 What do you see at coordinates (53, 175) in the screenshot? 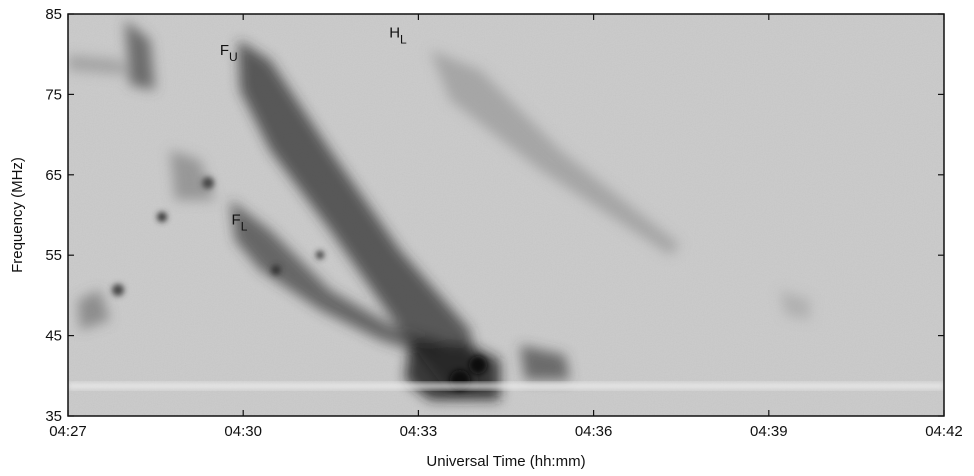
I see `y-tick-label: 65` at bounding box center [53, 175].